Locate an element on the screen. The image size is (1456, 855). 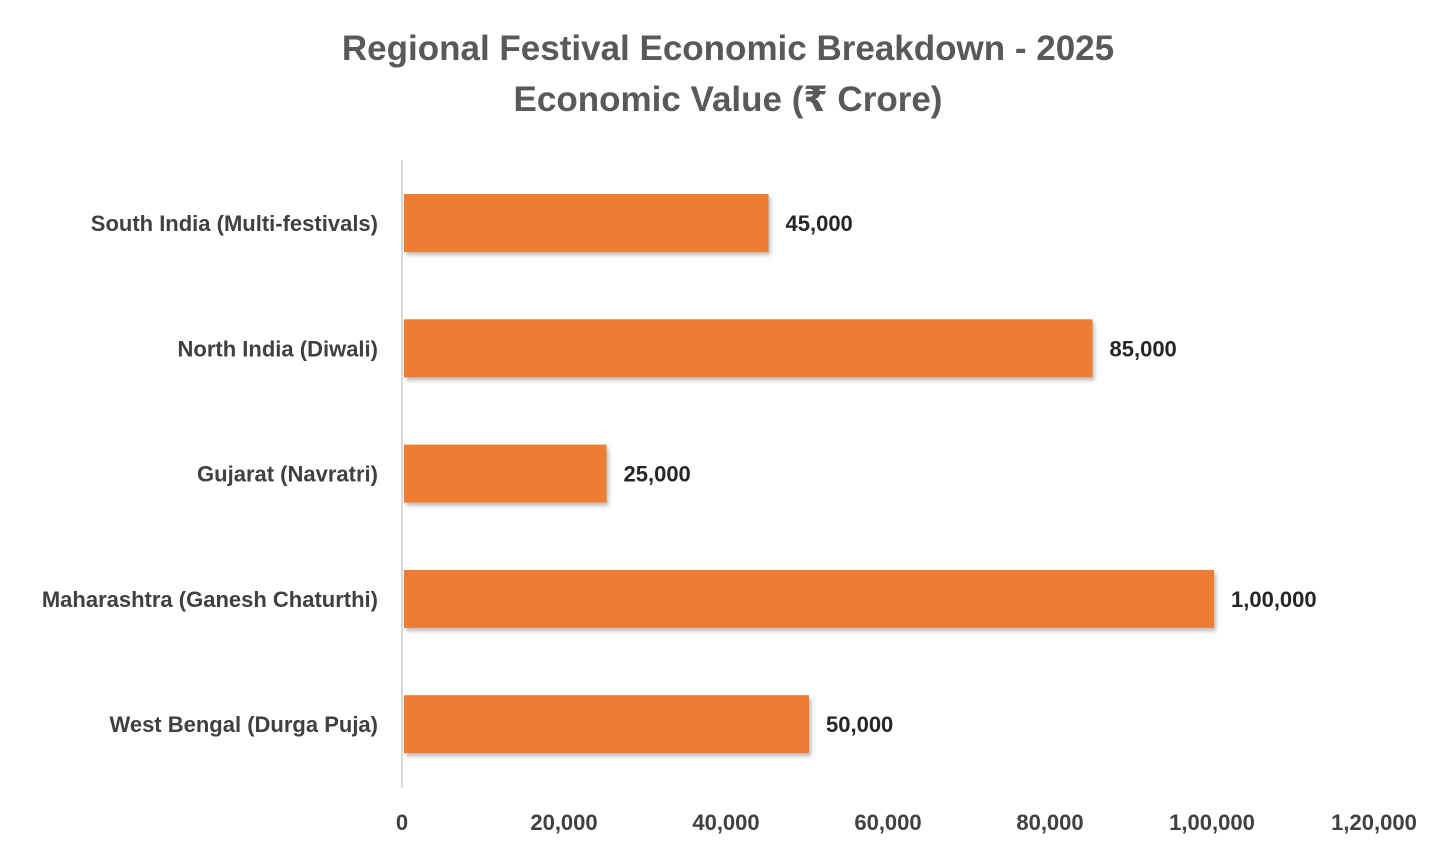
x-tick-label: 1,00,000 is located at coordinates (1212, 822).